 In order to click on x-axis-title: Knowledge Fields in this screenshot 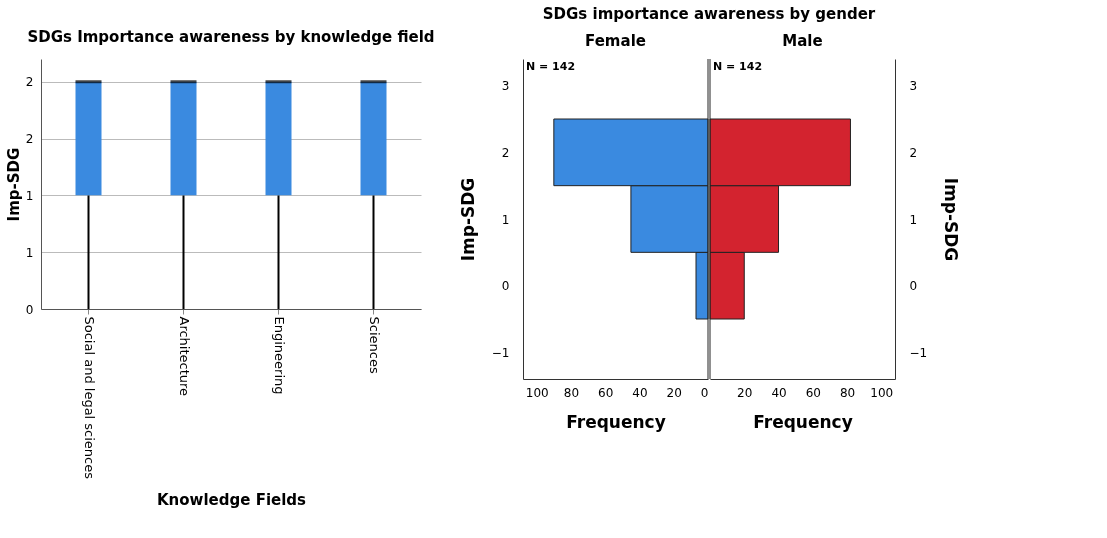, I will do `click(231, 500)`.